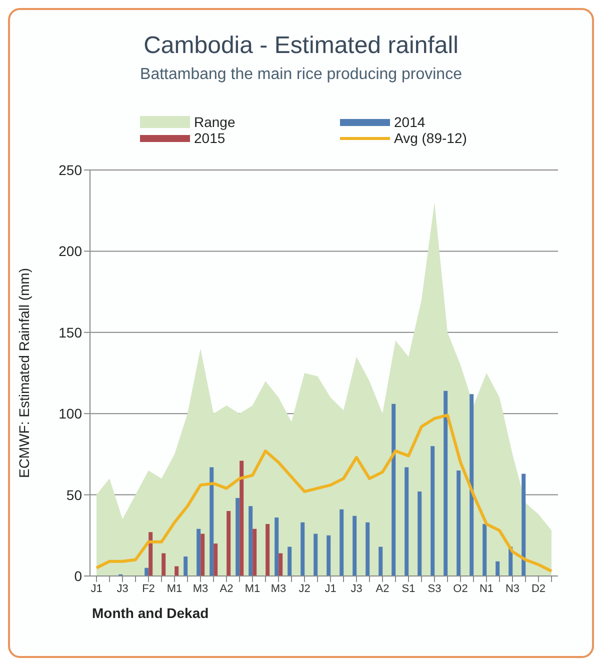 The width and height of the screenshot is (610, 672). Describe the element at coordinates (70, 332) in the screenshot. I see `y-tick-label: 150` at that location.